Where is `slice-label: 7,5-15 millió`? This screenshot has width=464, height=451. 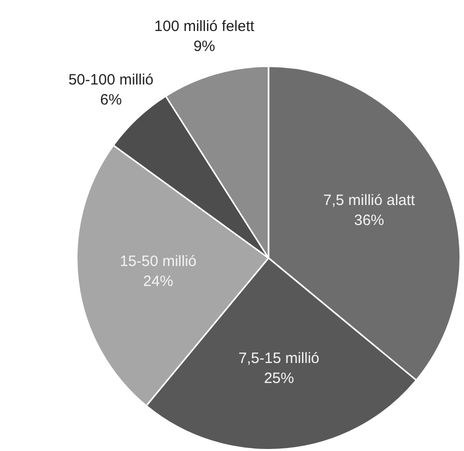
slice-label: 7,5-15 millió is located at coordinates (279, 358).